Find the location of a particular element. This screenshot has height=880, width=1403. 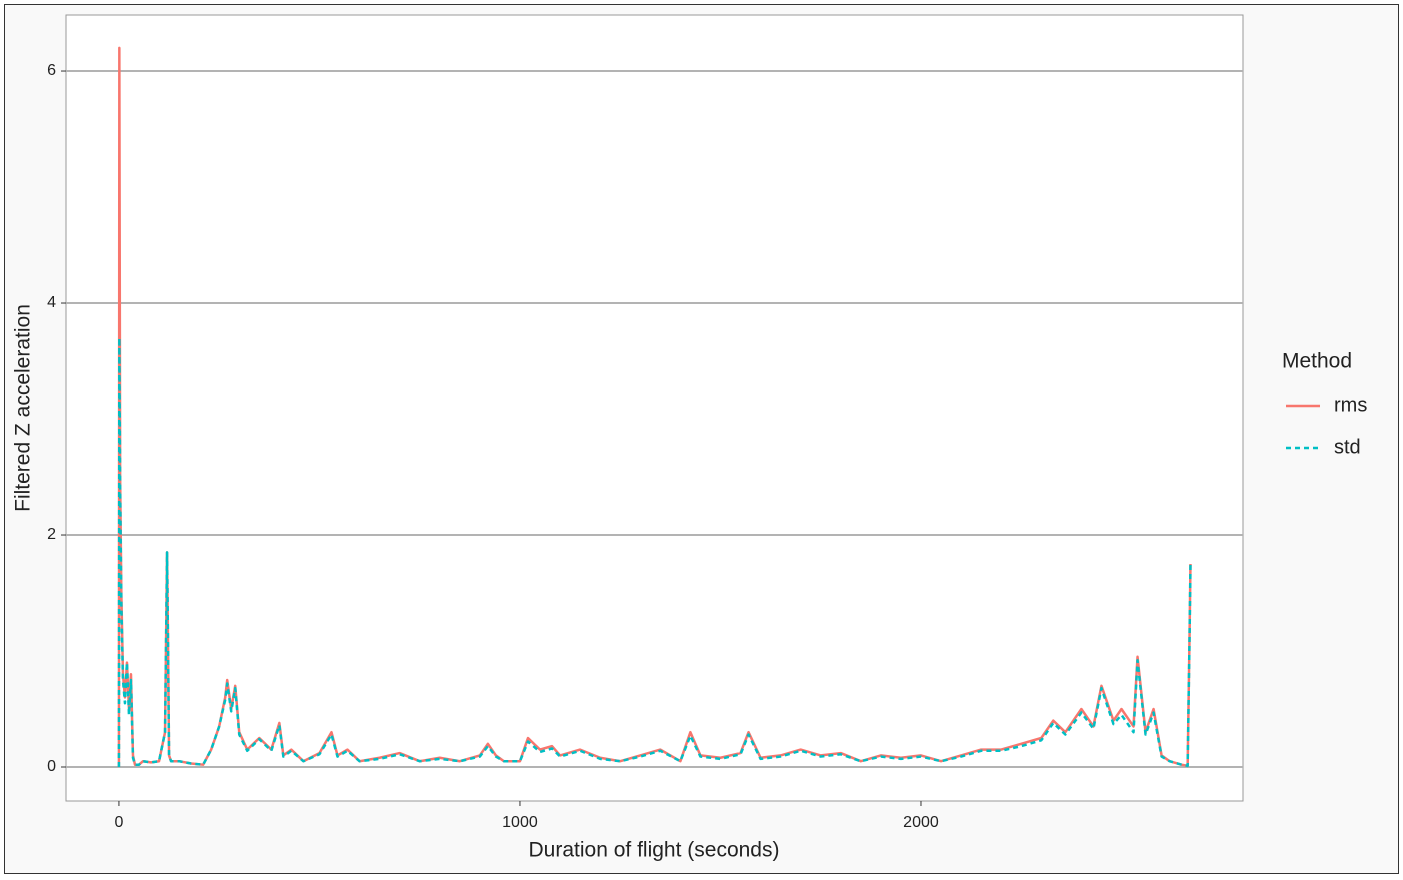

y-tick-label: 4 is located at coordinates (51, 302).